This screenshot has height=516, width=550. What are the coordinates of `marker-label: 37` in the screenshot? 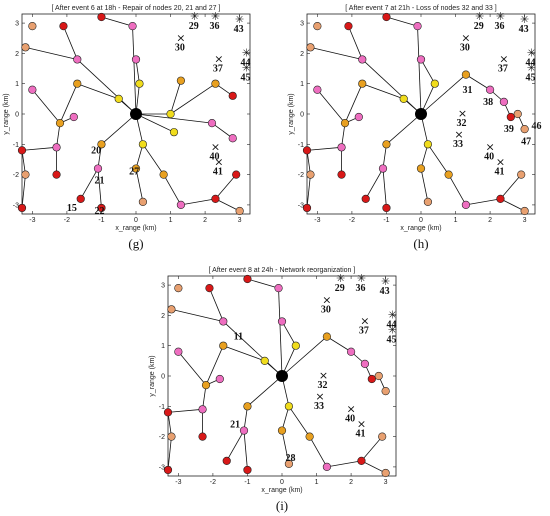 It's located at (218, 68).